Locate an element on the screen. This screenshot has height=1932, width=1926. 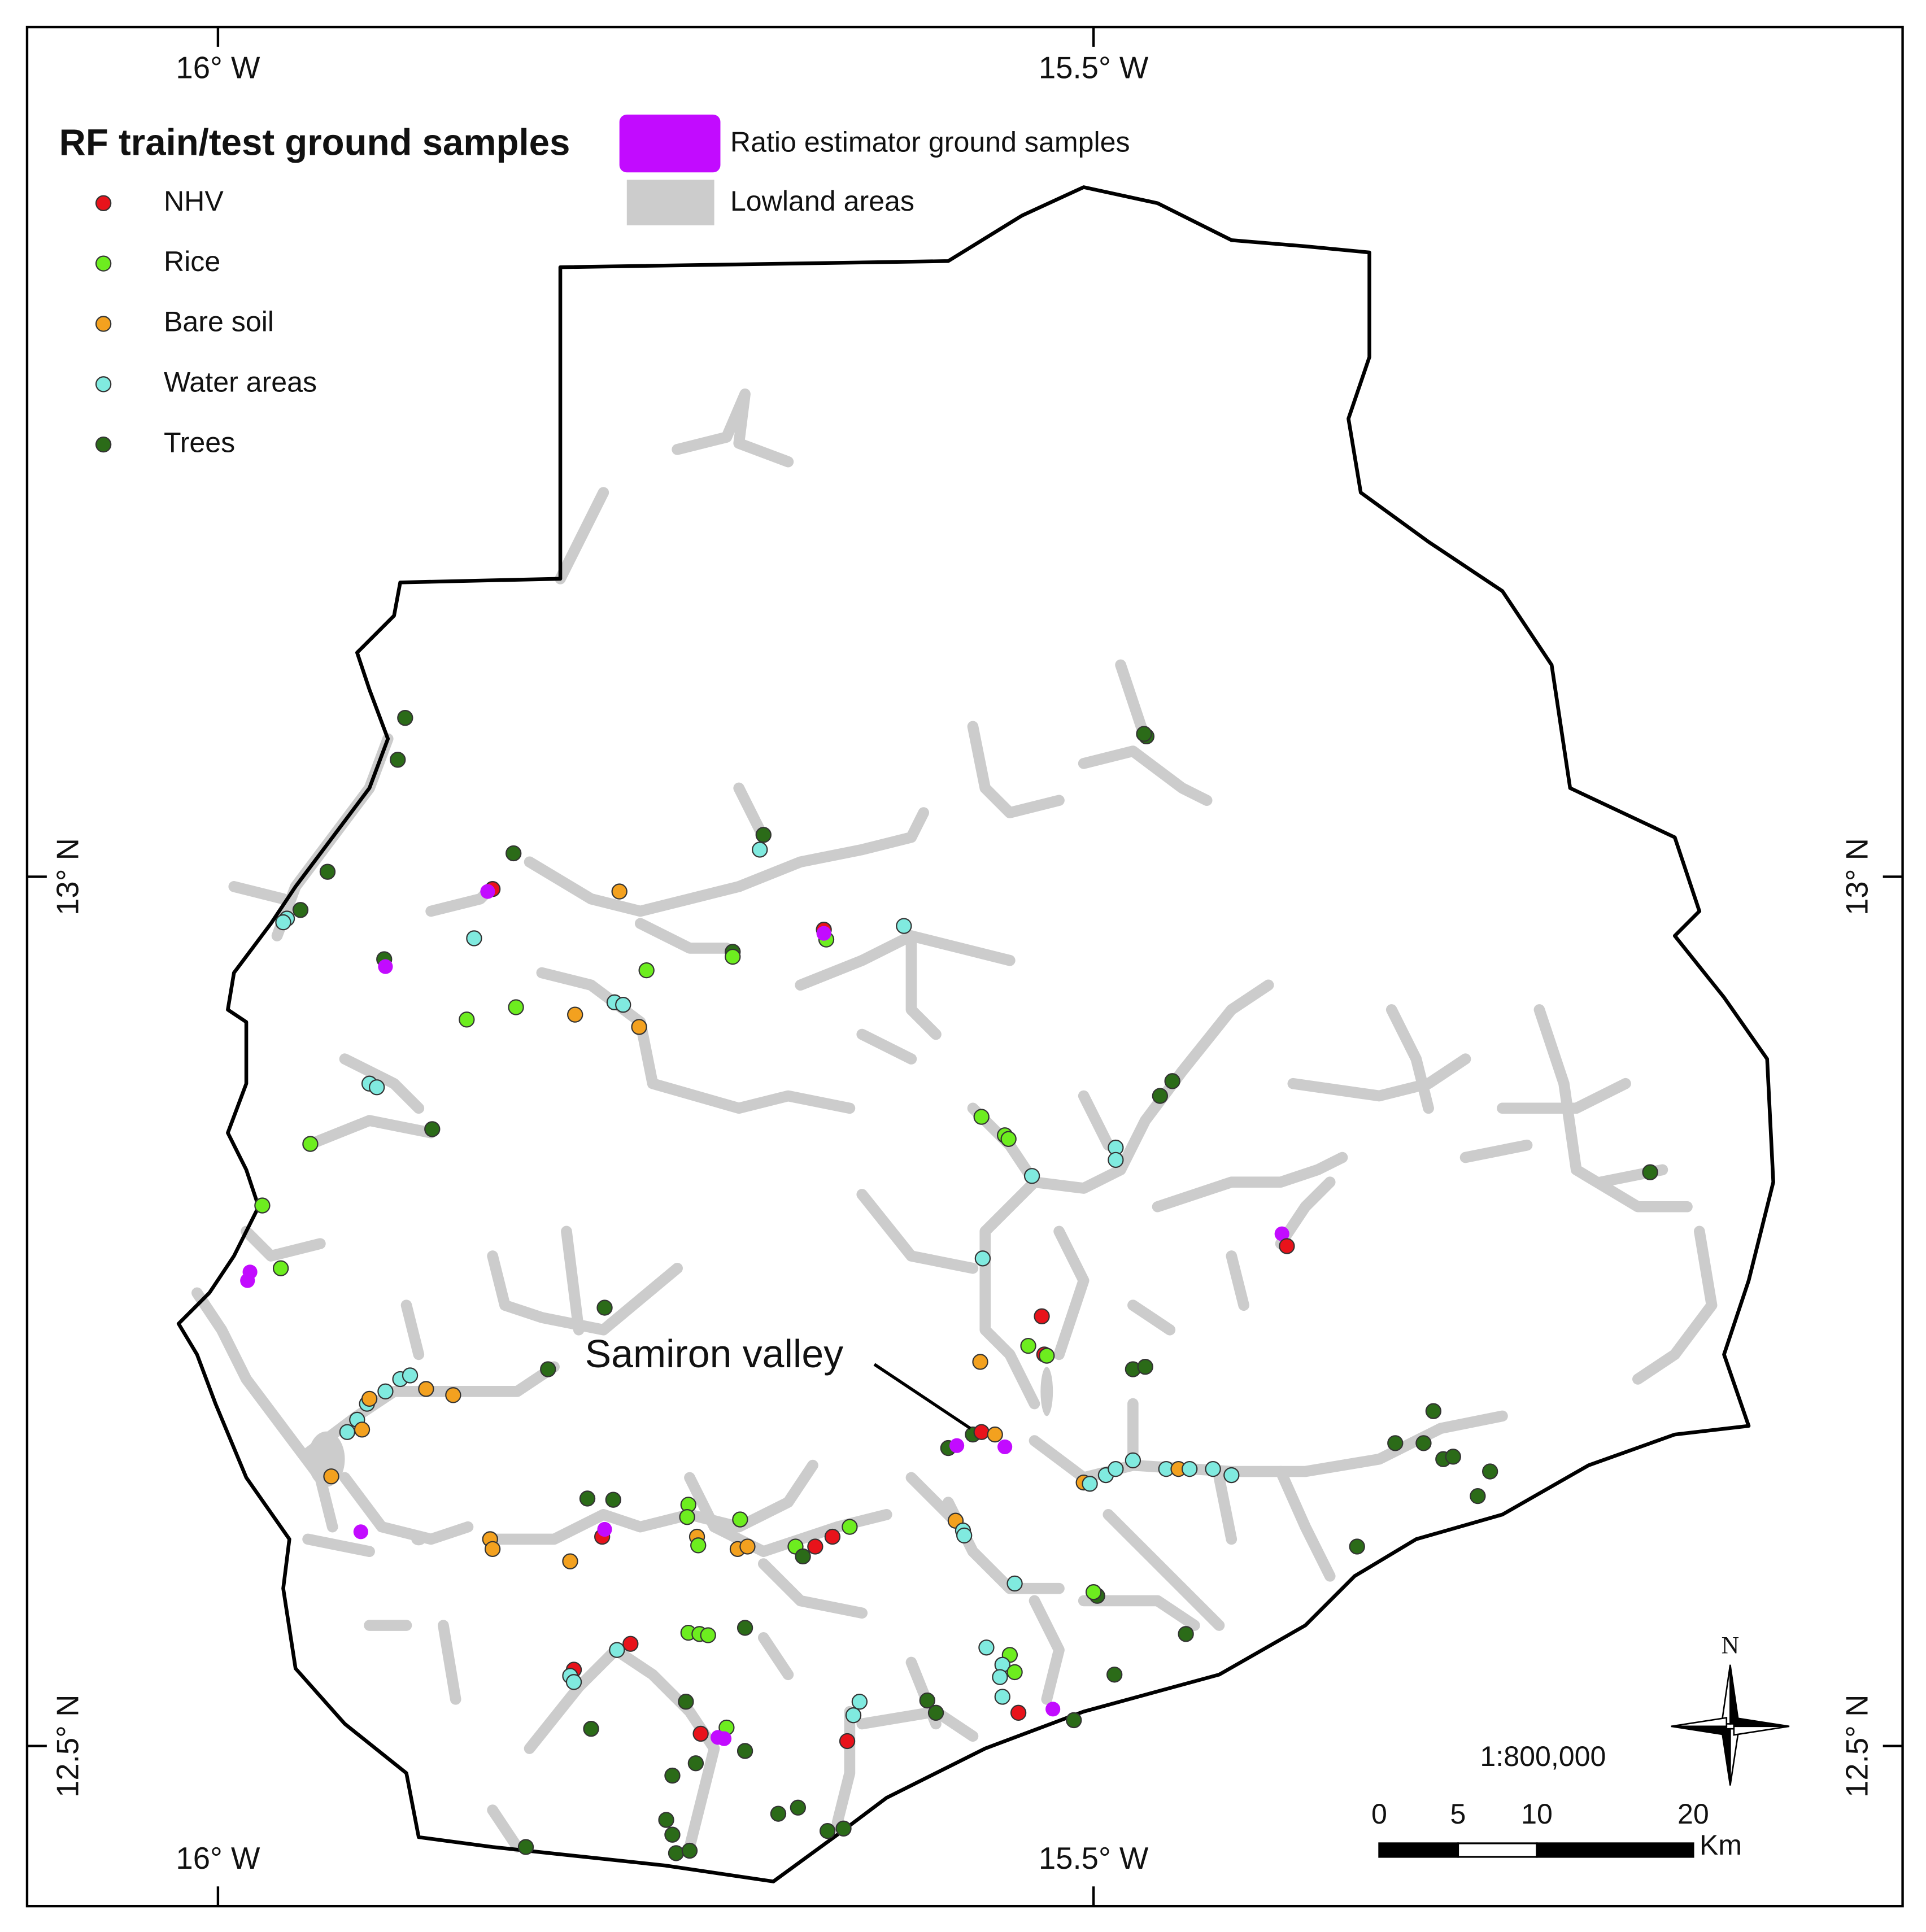
north-arrow is located at coordinates (1730, 1725).